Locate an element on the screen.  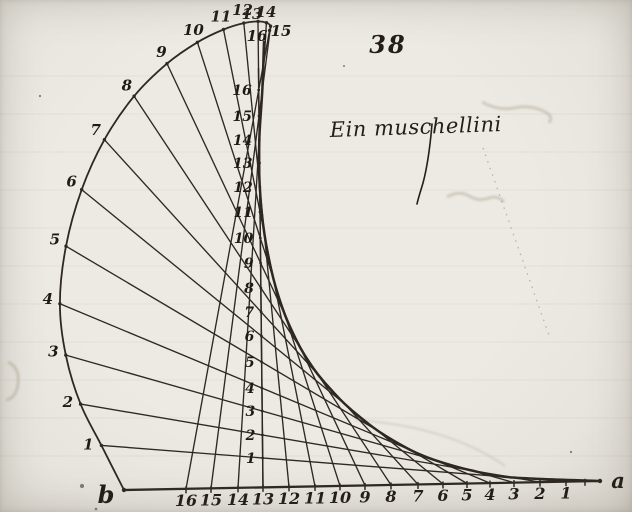
baseline-number: 6 is located at coordinates (442, 495).